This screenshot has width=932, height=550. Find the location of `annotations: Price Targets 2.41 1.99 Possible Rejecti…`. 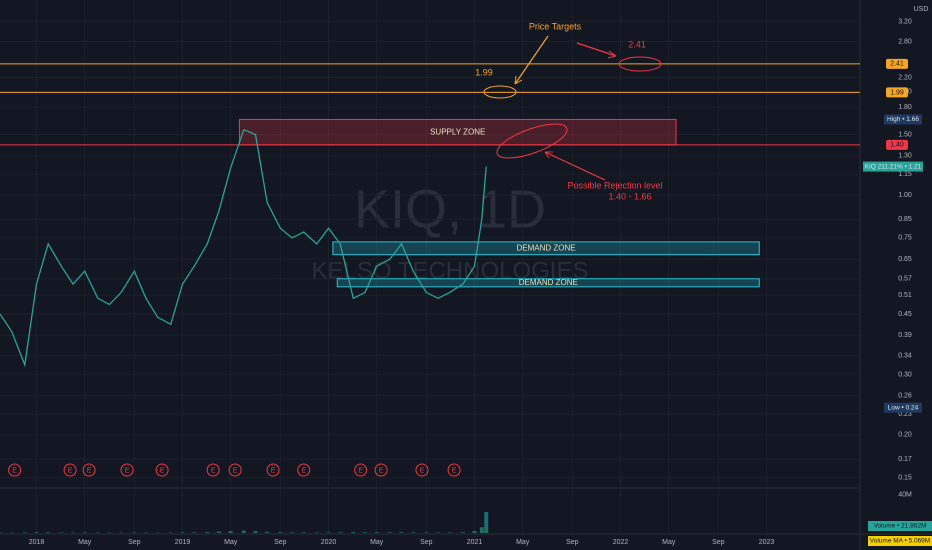

annotations: Price Targets 2.41 1.99 Possible Rejecti… is located at coordinates (568, 111).